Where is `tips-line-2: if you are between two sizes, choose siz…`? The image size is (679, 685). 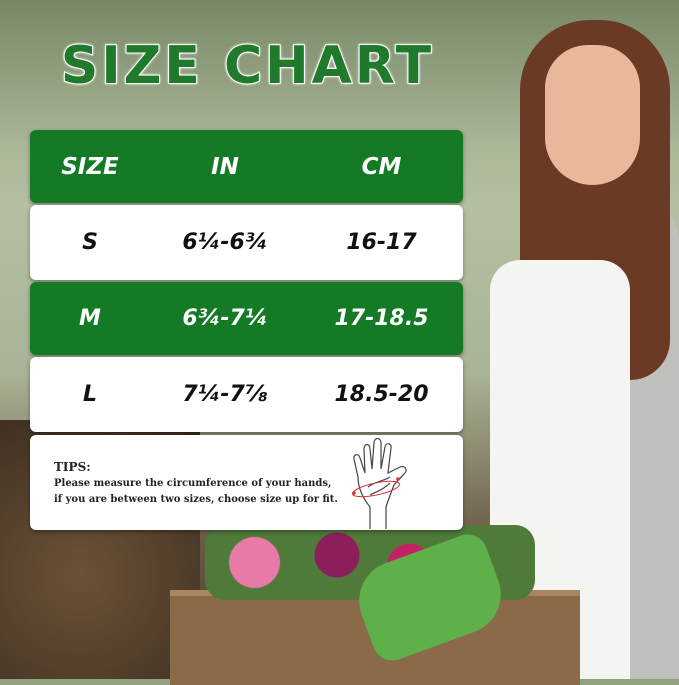
tips-line-2: if you are between two sizes, choose siz… is located at coordinates (196, 499).